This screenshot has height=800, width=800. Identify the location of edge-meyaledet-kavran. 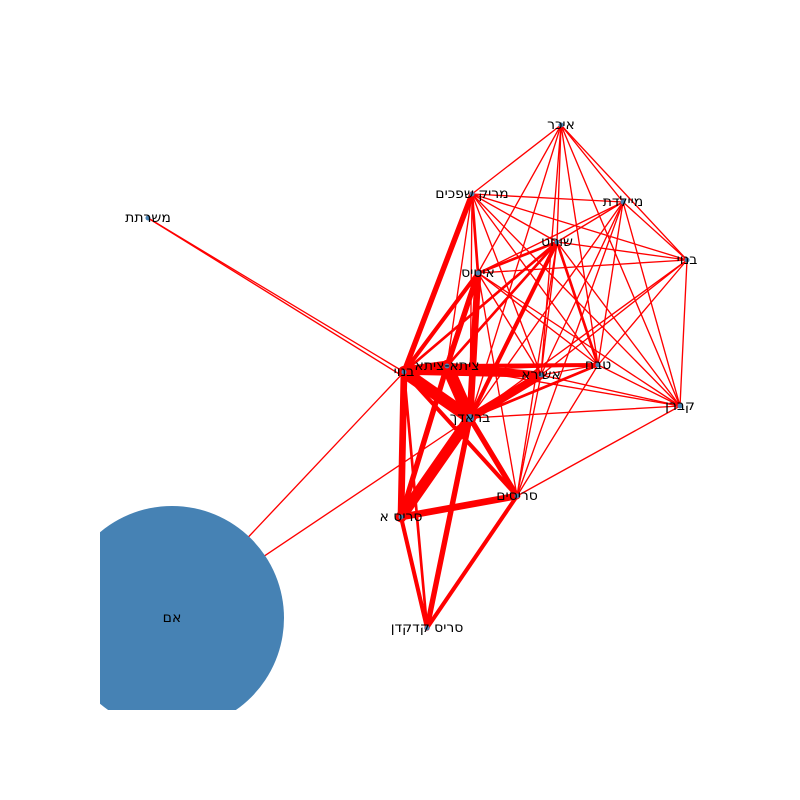
(651, 304).